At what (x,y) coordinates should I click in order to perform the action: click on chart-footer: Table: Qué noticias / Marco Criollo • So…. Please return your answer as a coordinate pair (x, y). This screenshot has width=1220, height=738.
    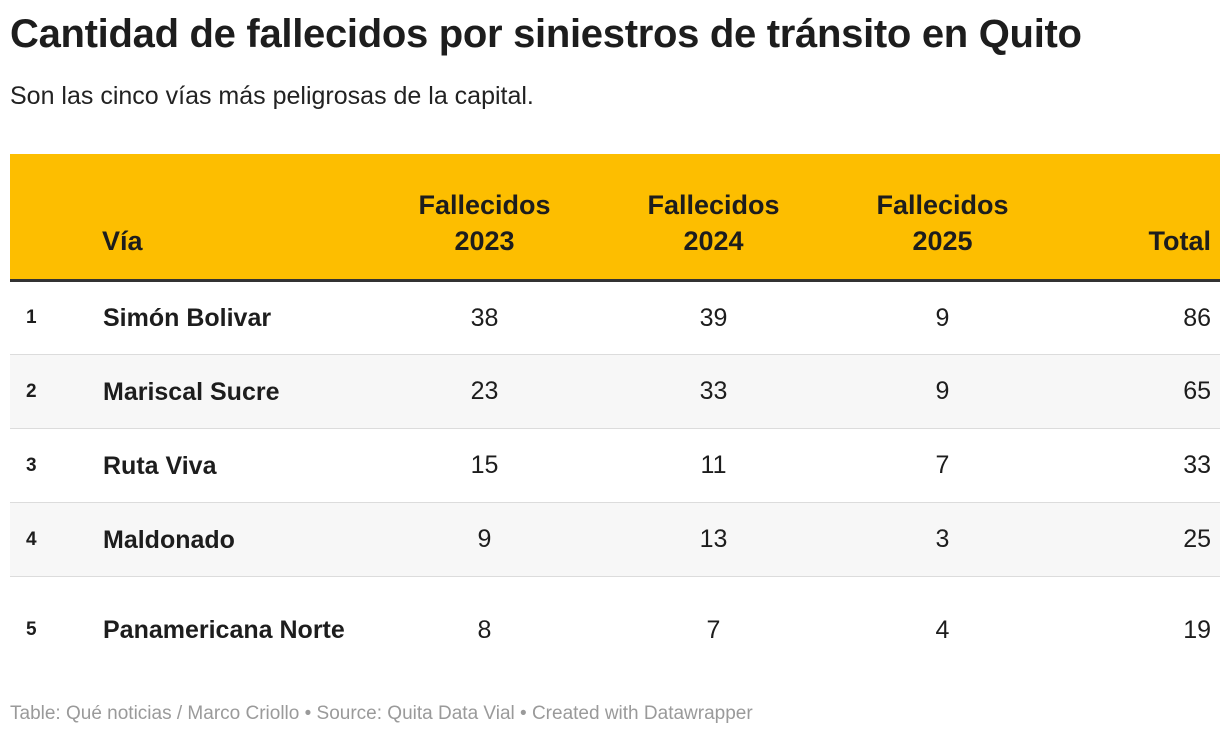
    Looking at the image, I should click on (381, 713).